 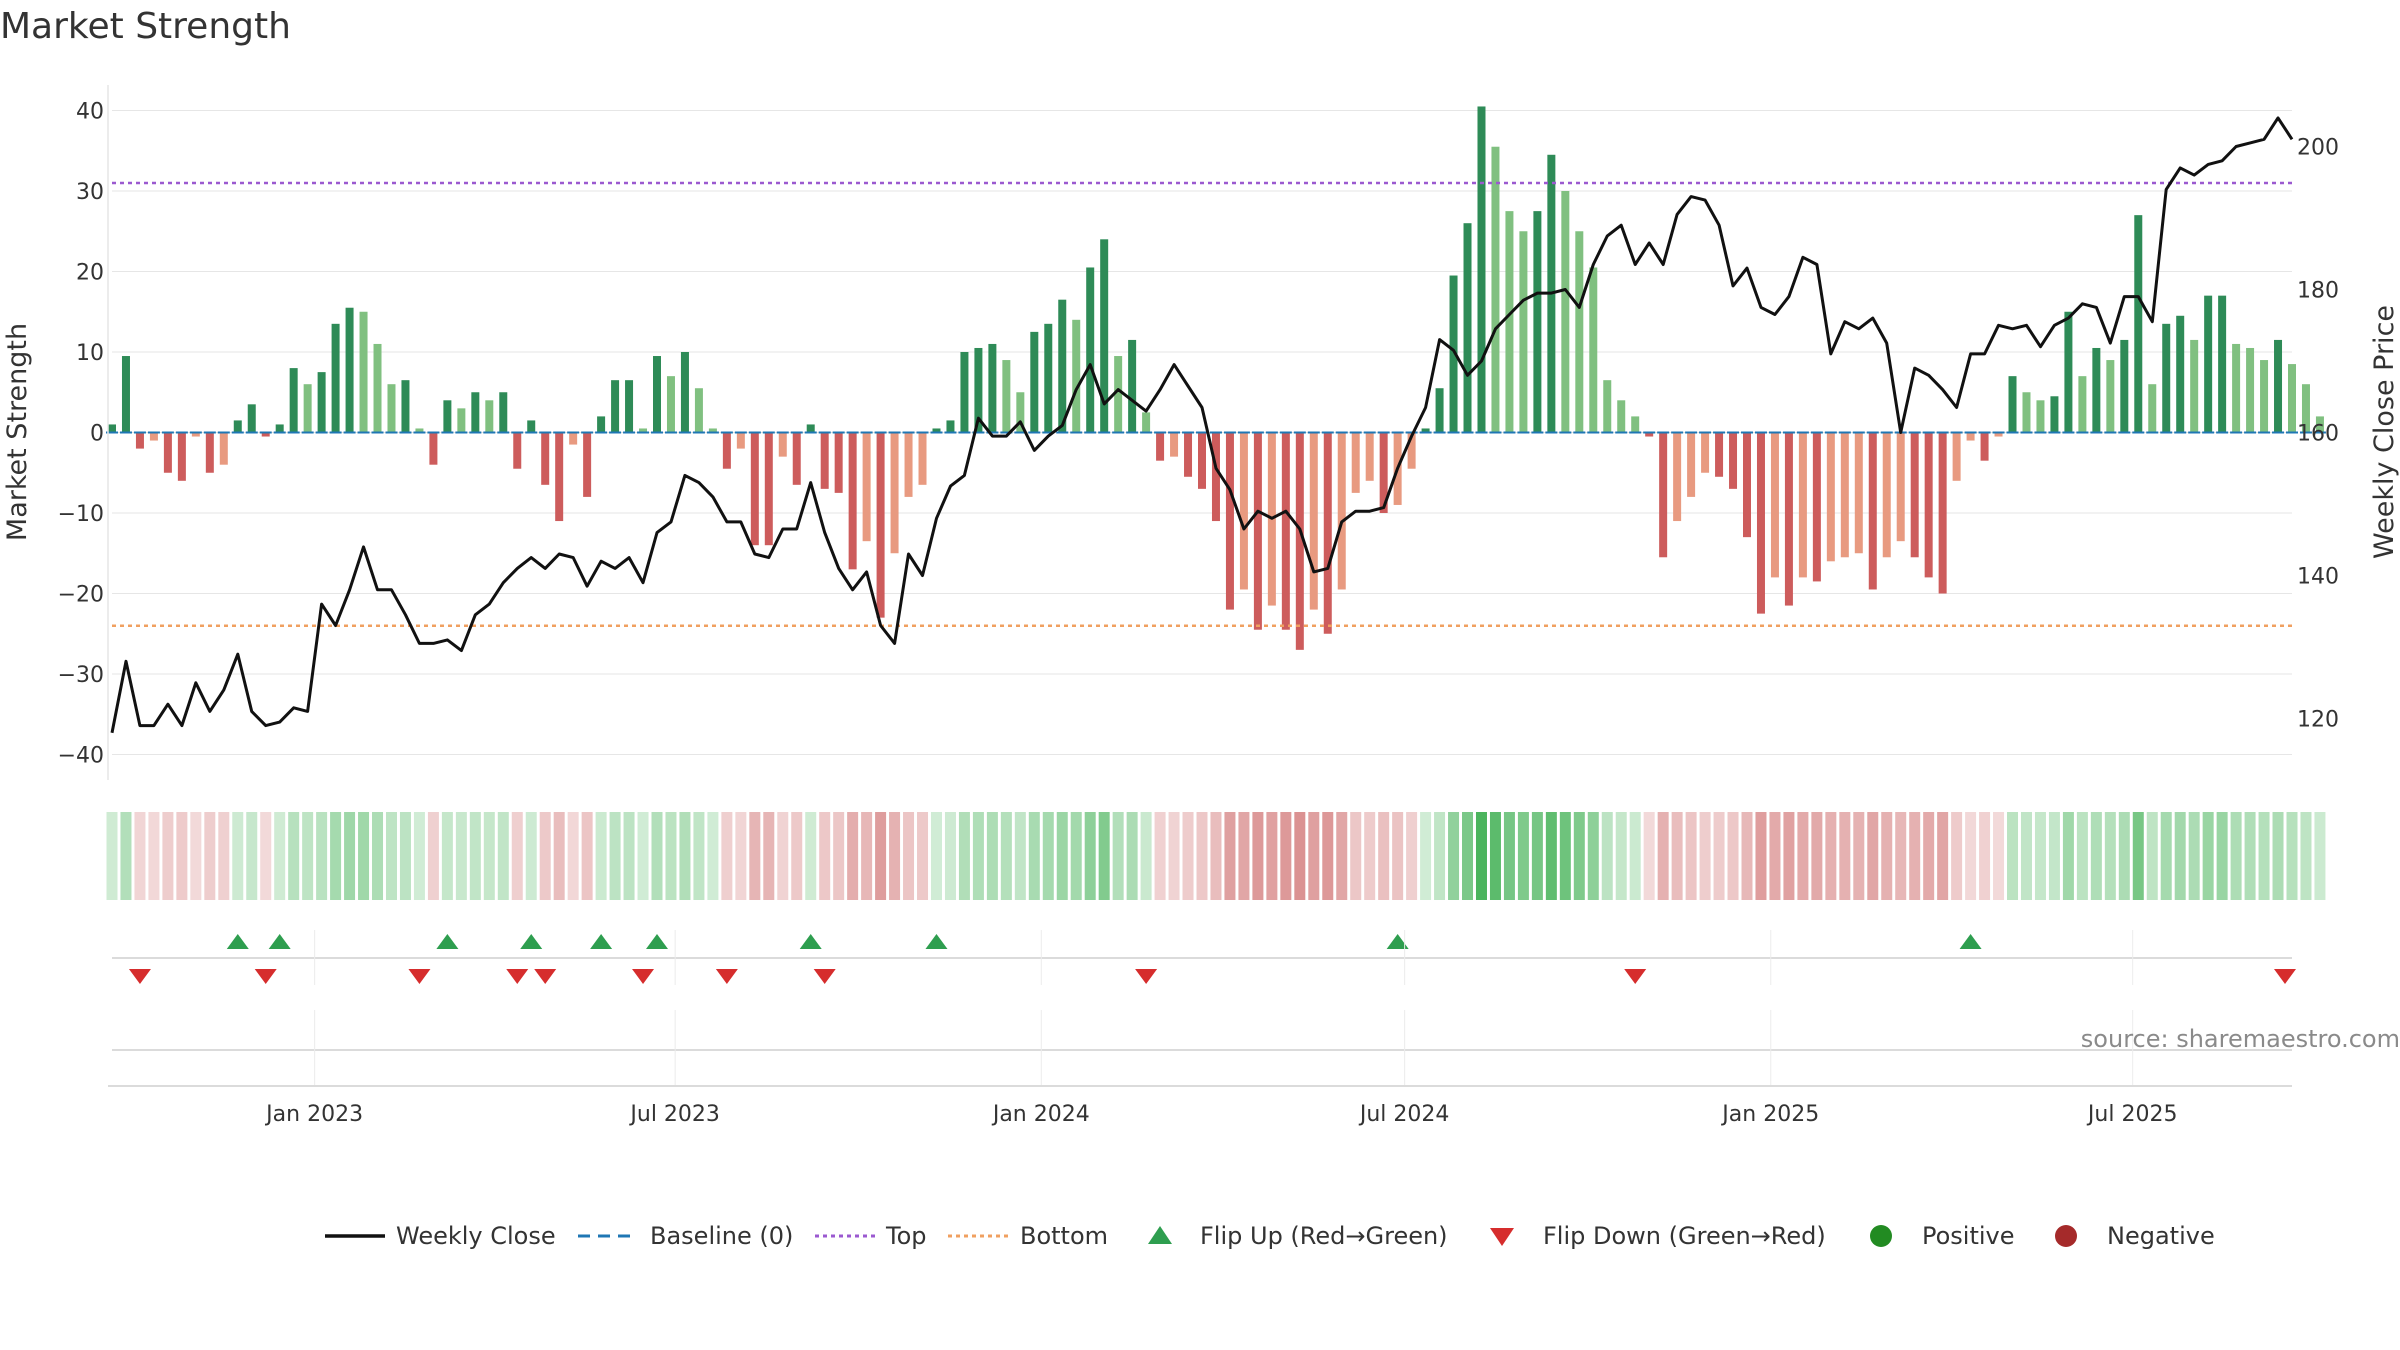 What do you see at coordinates (1502, 1237) in the screenshot?
I see `legend-swatch` at bounding box center [1502, 1237].